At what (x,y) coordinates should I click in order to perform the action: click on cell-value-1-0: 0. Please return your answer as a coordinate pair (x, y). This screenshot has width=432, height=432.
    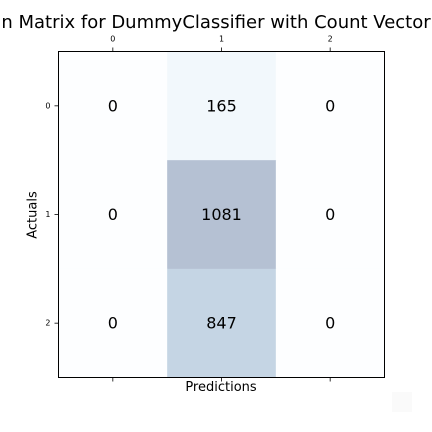
    Looking at the image, I should click on (113, 214).